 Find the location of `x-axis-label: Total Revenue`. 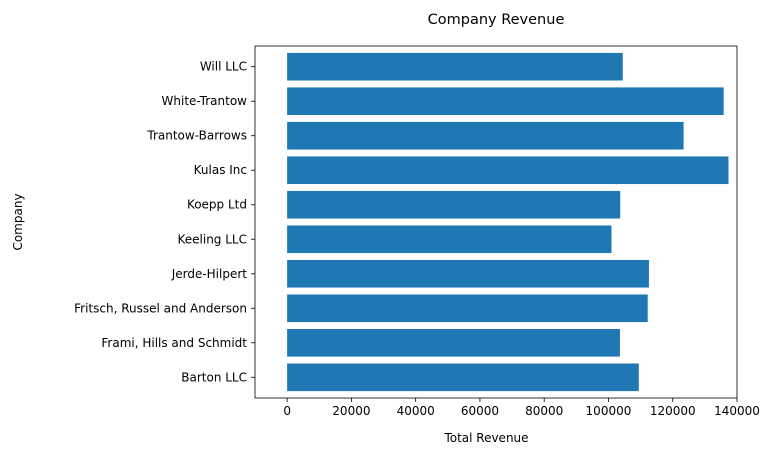

x-axis-label: Total Revenue is located at coordinates (485, 438).